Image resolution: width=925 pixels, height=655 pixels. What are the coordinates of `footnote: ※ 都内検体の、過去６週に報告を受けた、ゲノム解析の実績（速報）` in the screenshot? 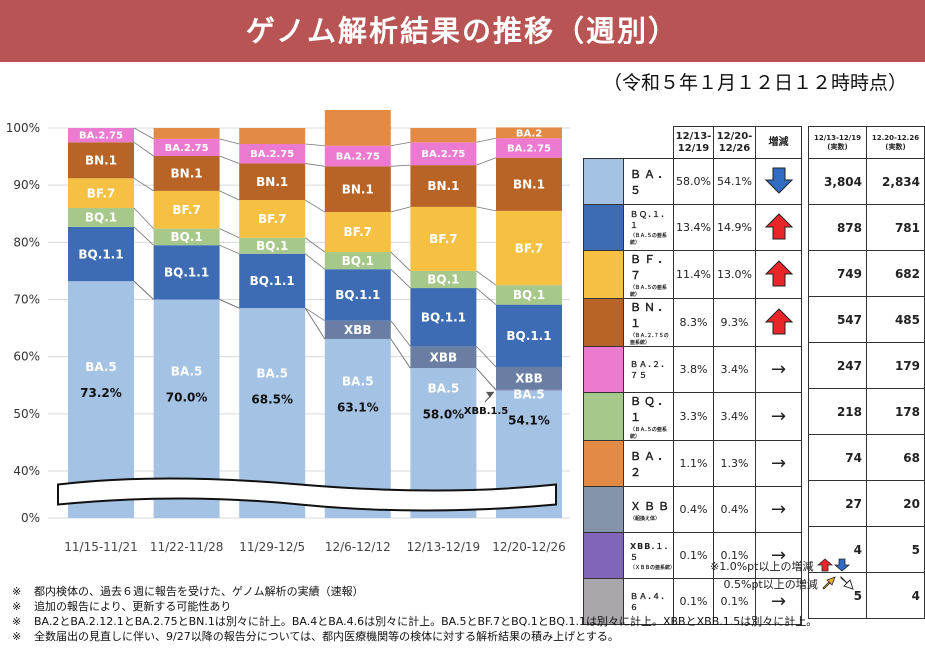 It's located at (188, 591).